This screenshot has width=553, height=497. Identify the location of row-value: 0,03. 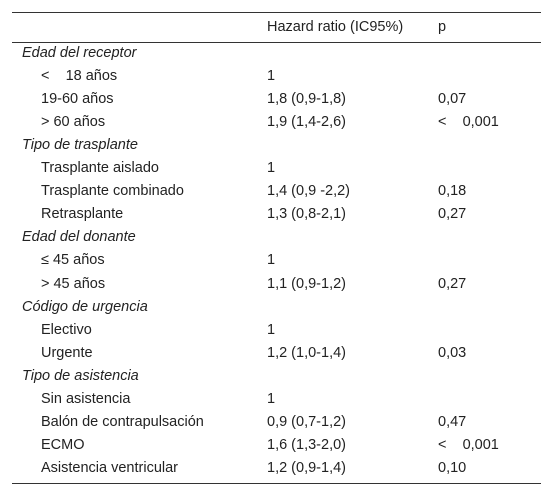
(452, 352).